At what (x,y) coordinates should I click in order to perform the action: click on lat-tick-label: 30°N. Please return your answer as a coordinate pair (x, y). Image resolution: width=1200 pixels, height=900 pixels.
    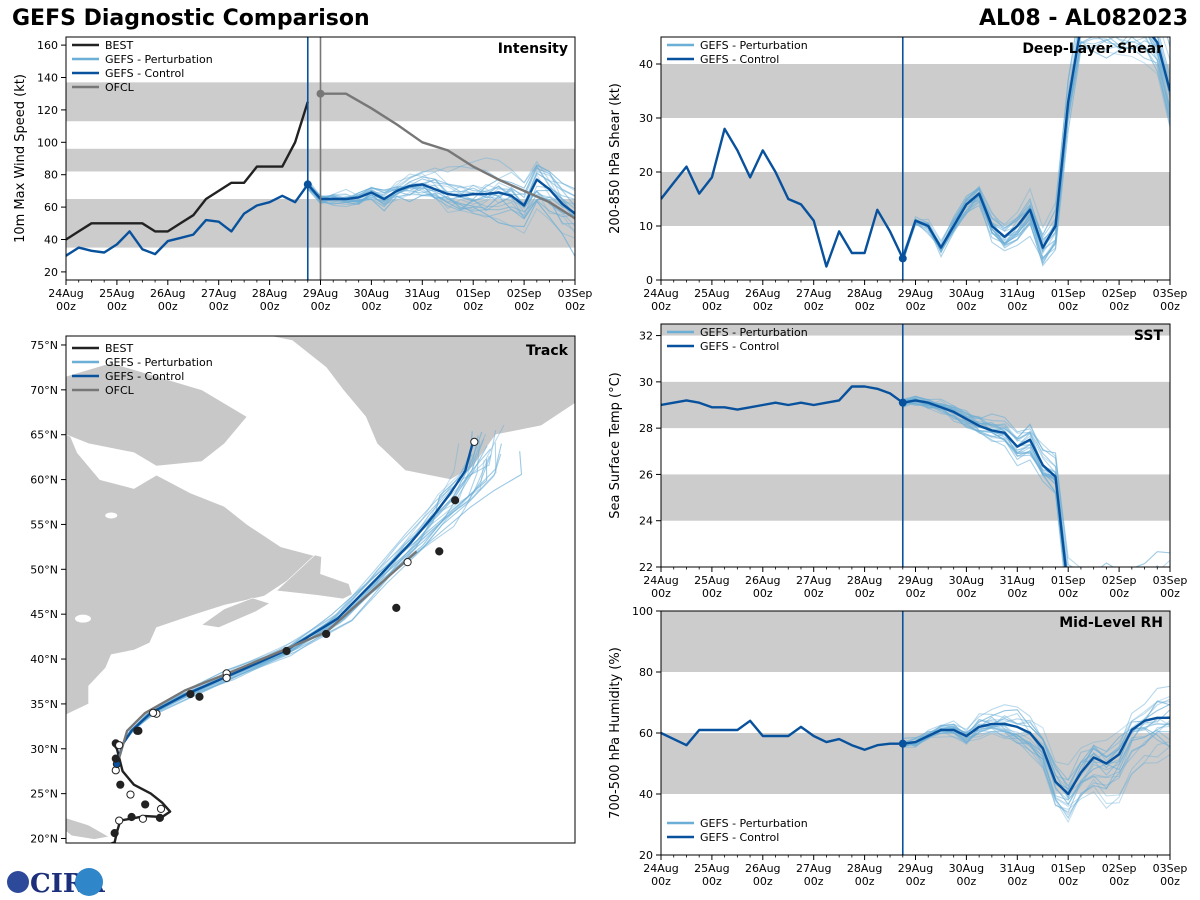
    Looking at the image, I should click on (44, 749).